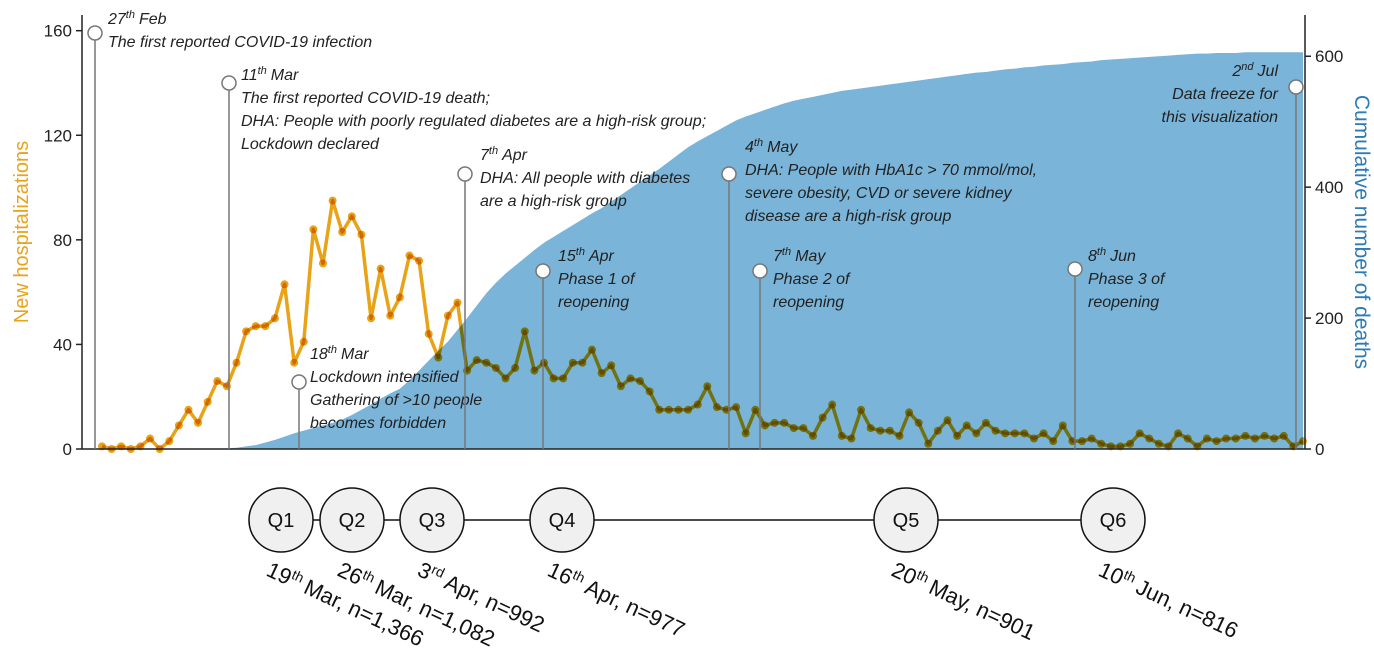 The image size is (1374, 666). I want to click on quarter-date: 20thMay, n=901, so click(964, 600).